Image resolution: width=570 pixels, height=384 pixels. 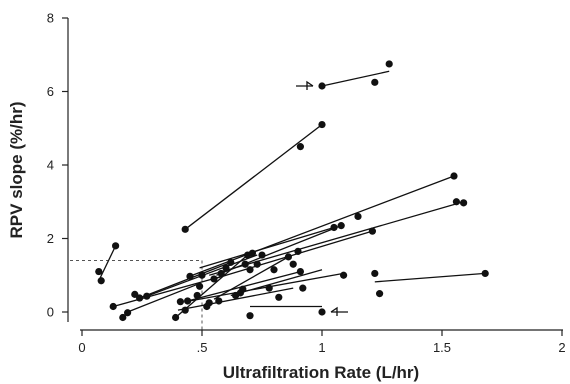 I want to click on y-axis-title: RPV slope (%/hr), so click(x=16, y=170).